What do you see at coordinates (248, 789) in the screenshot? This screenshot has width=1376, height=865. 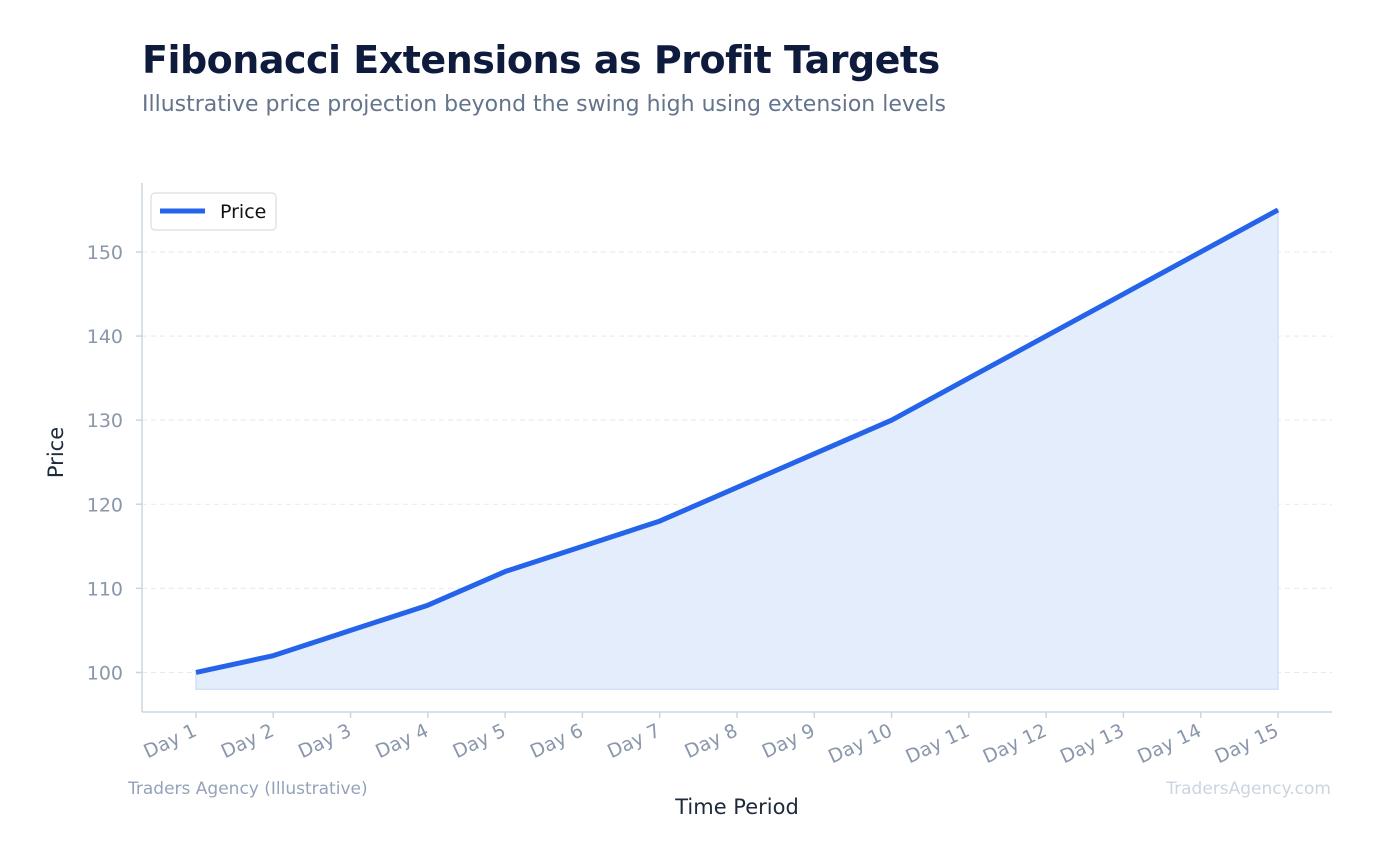 I see `footer-credit: Traders Agency (Illustrative)` at bounding box center [248, 789].